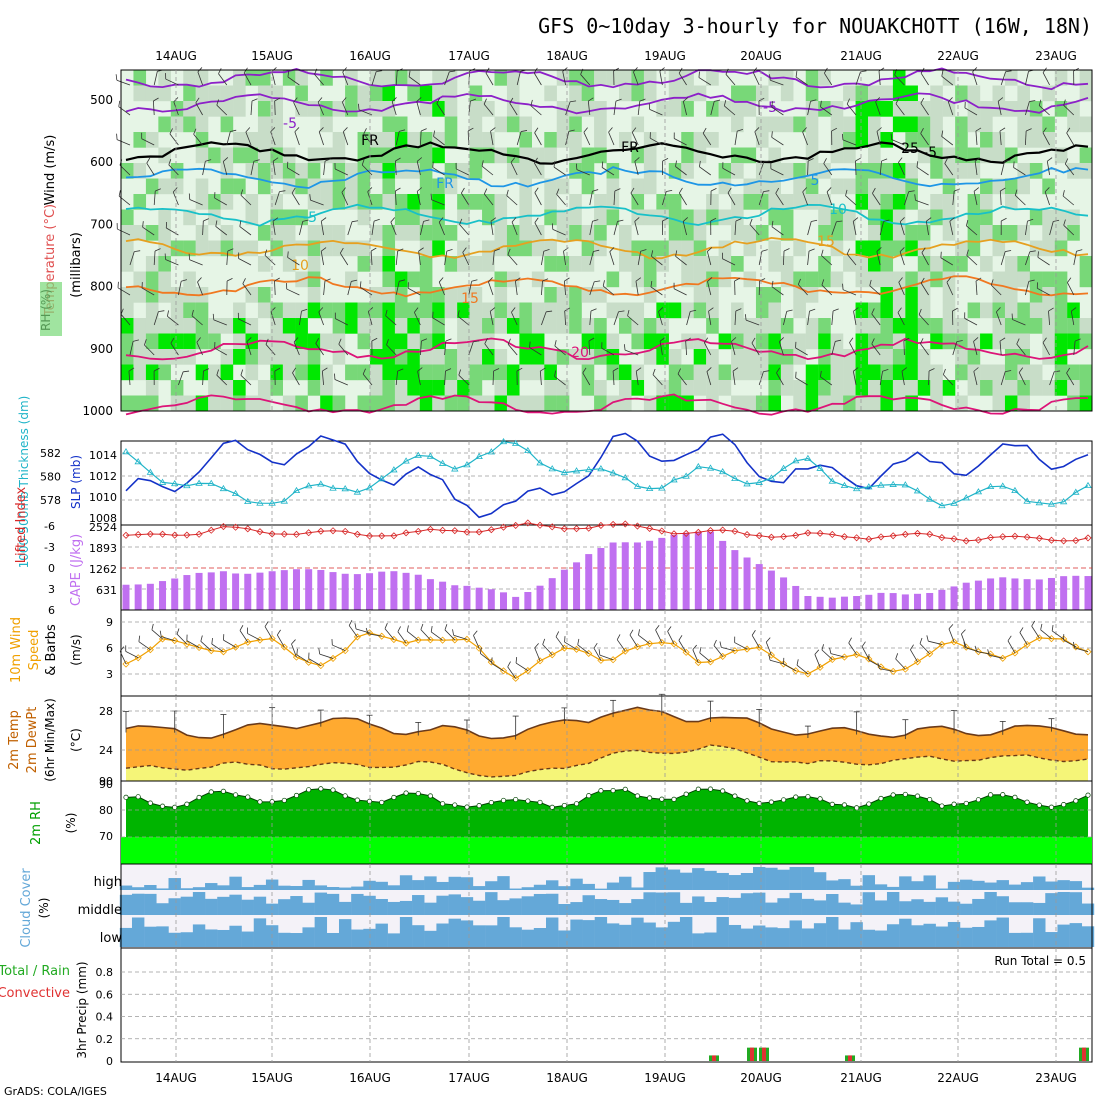  Describe the element at coordinates (103, 569) in the screenshot. I see `cape-tick-label: 1262` at that location.